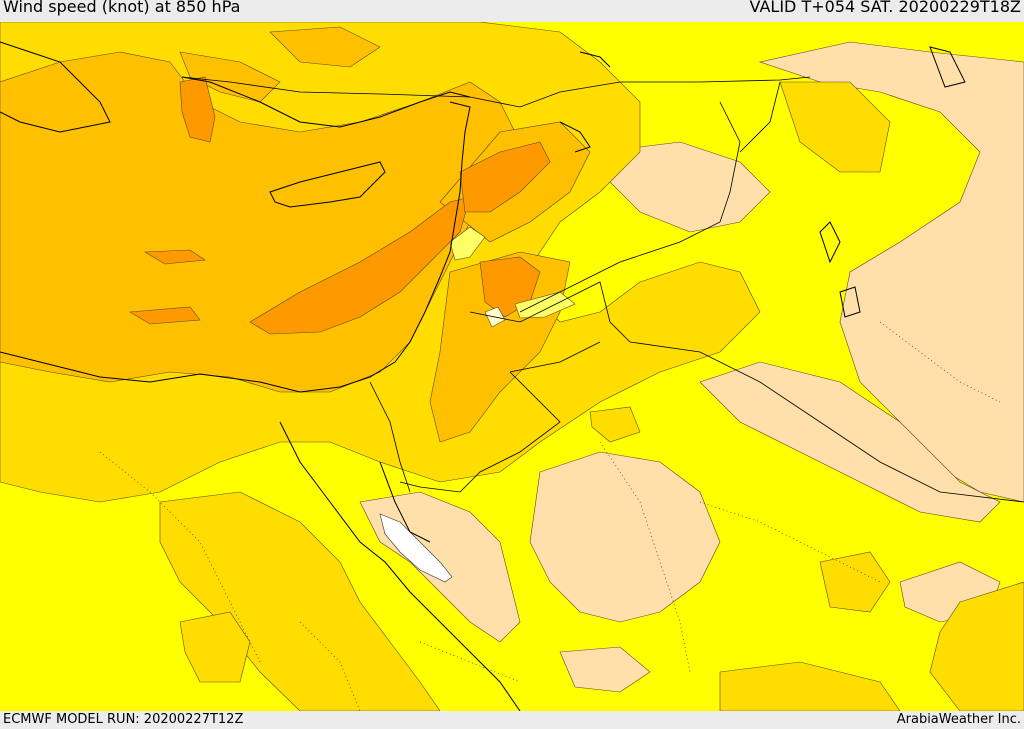 Image resolution: width=1024 pixels, height=729 pixels. Describe the element at coordinates (885, 8) in the screenshot. I see `valid-time: VALID T+054 SAT. 20200229T18Z` at that location.